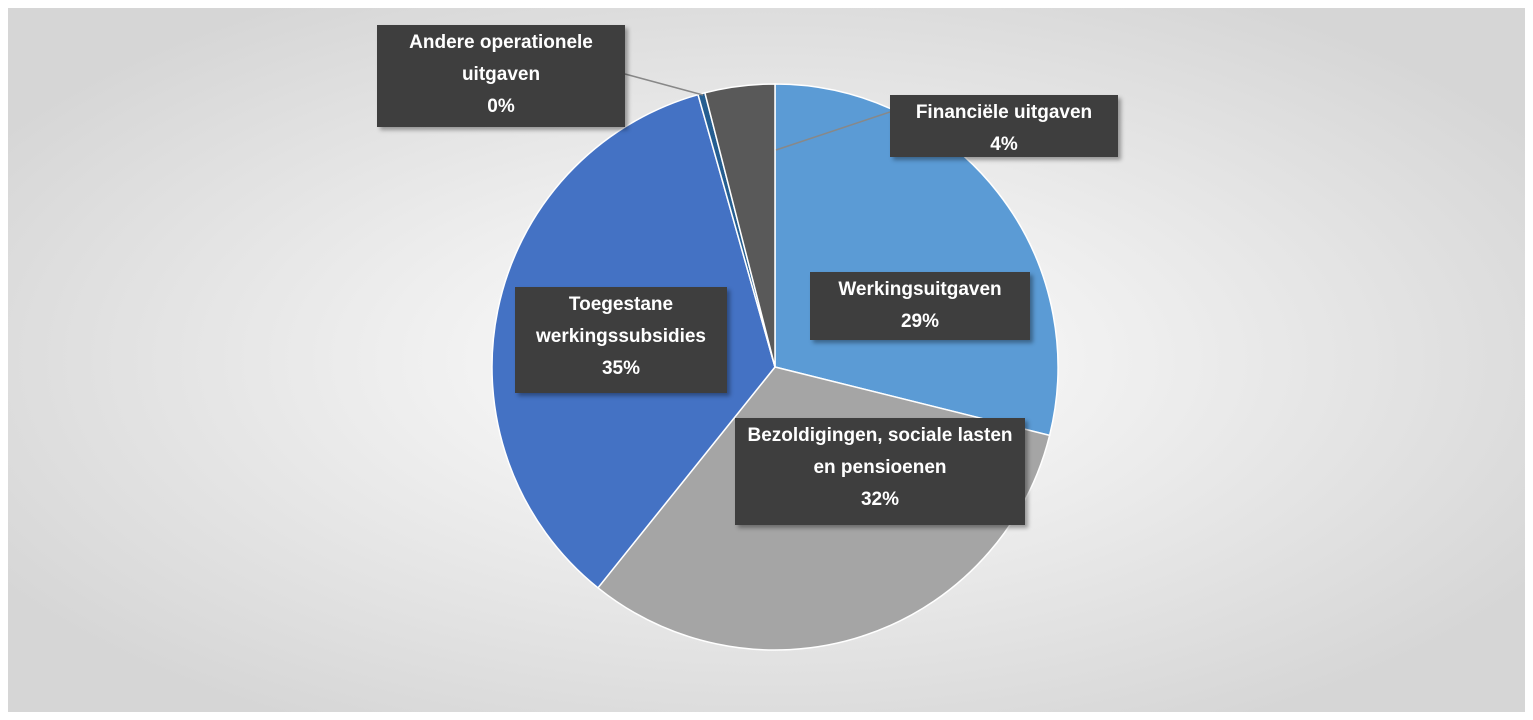 The width and height of the screenshot is (1533, 720). I want to click on label-category: Financiële uitgaven, so click(1004, 112).